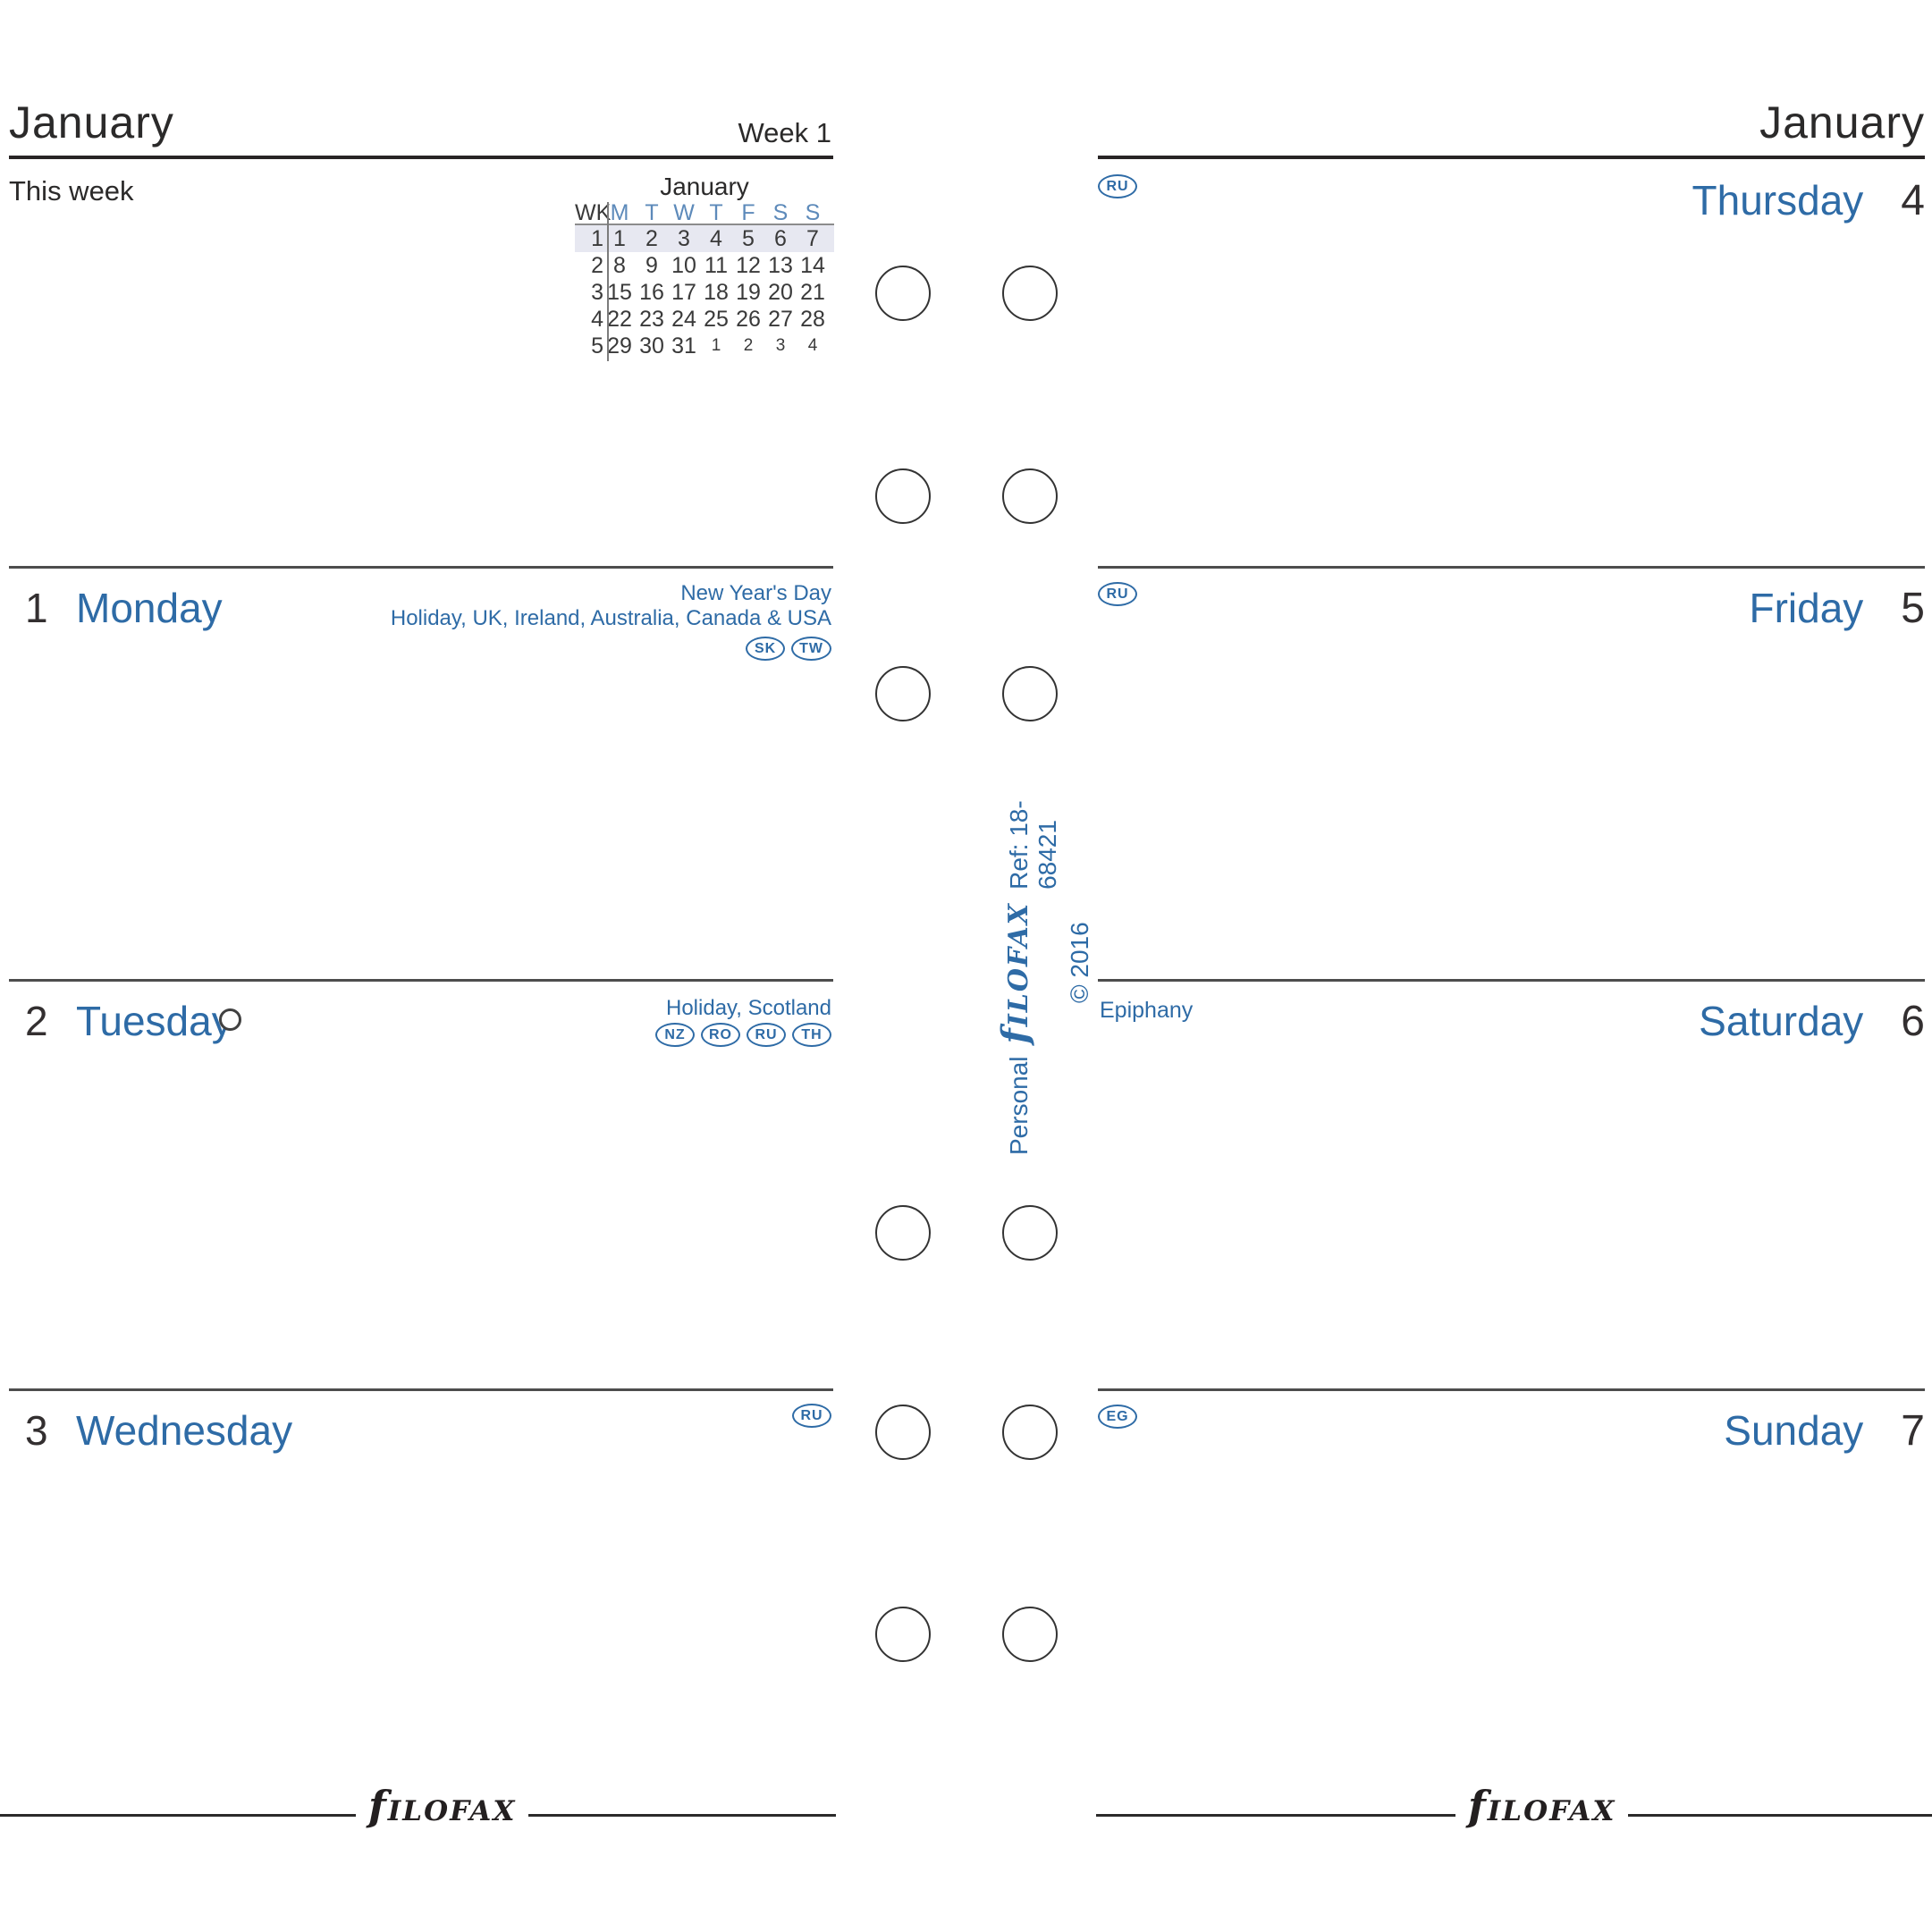  I want to click on holiday-line: New Year's Day, so click(755, 593).